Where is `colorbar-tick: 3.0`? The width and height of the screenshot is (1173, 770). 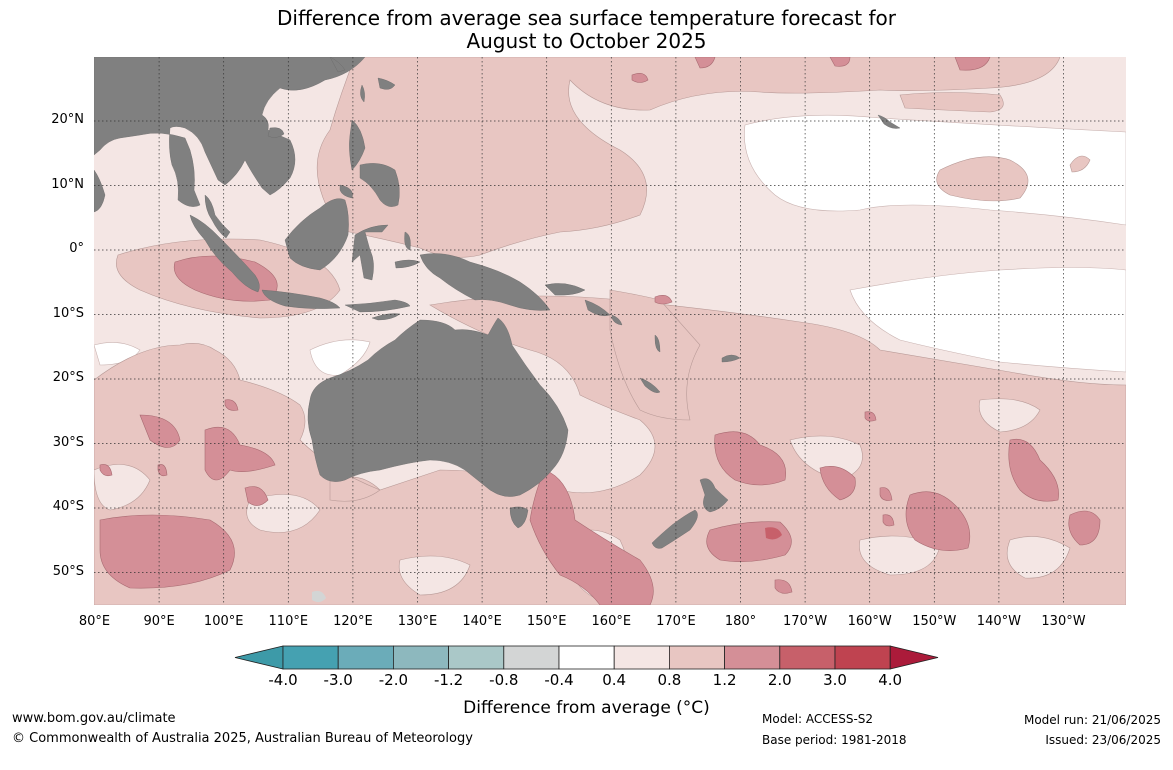
colorbar-tick: 3.0 is located at coordinates (835, 680).